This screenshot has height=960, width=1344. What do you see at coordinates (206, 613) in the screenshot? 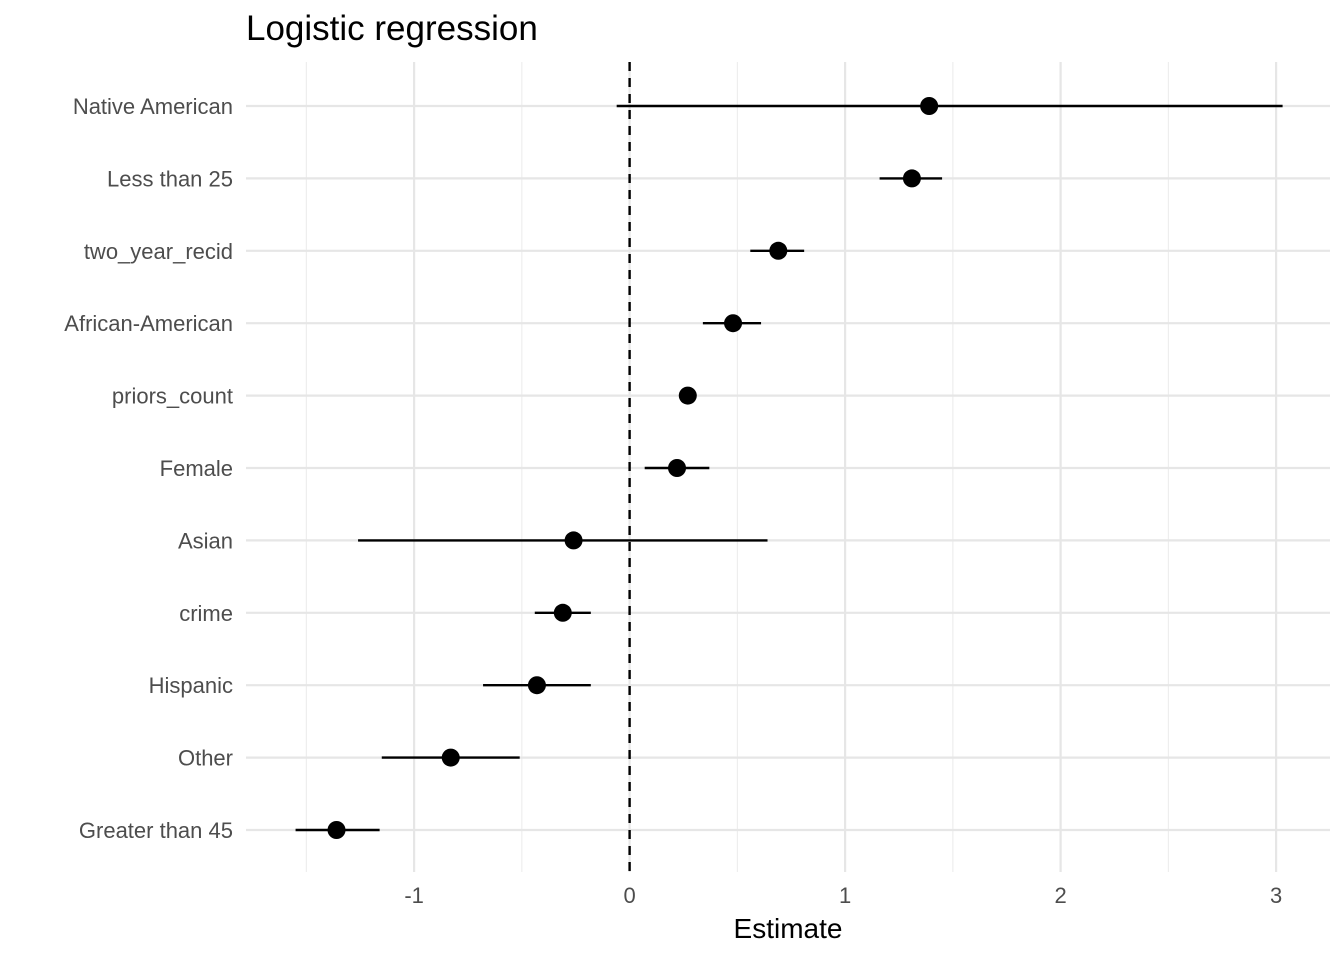
I see `term-label: crime` at bounding box center [206, 613].